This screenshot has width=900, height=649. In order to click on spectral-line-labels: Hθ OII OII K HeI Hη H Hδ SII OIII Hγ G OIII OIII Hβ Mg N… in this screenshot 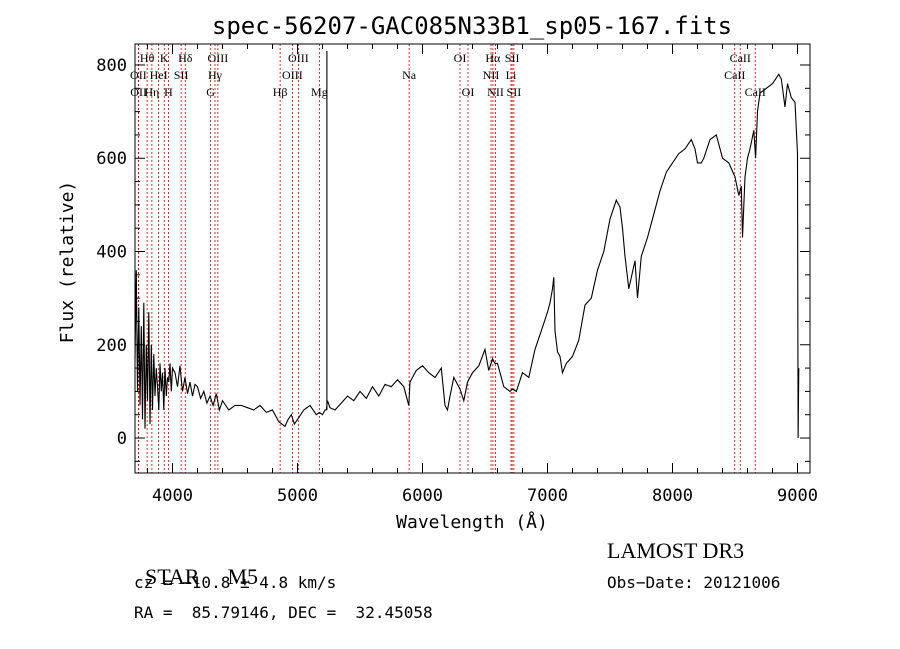, I will do `click(448, 75)`.